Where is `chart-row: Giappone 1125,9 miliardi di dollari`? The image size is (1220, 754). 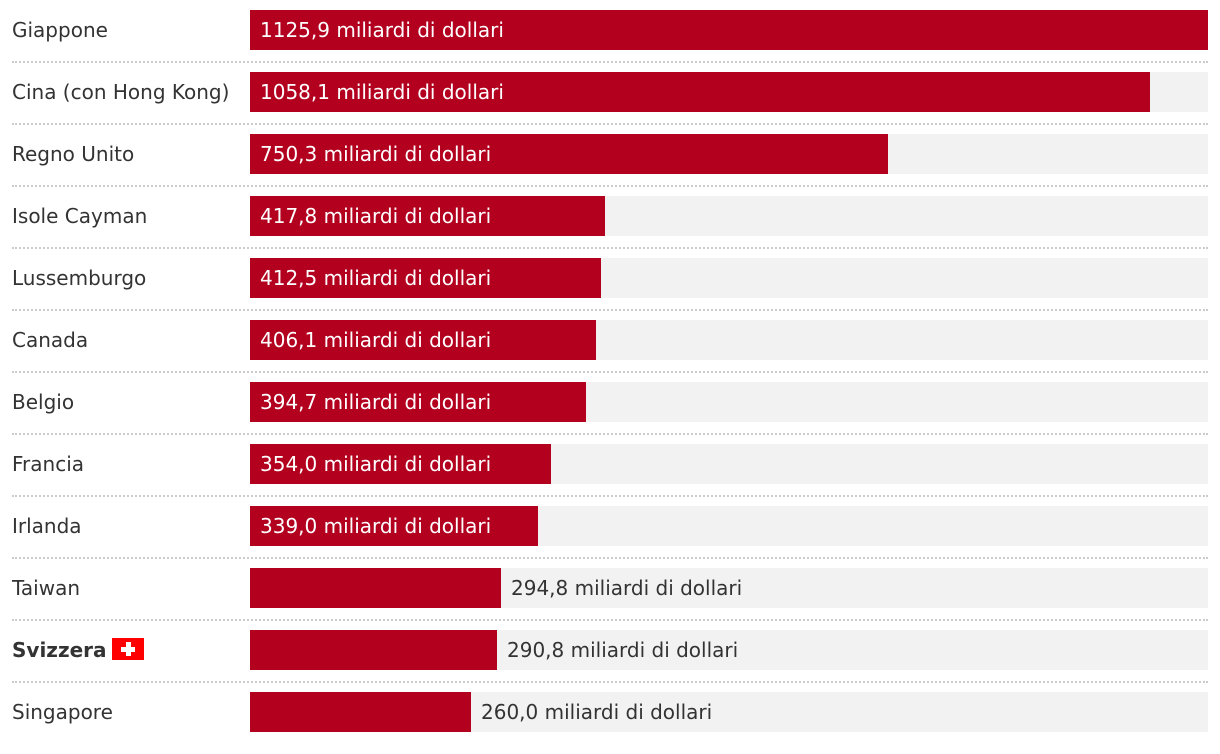 chart-row: Giappone 1125,9 miliardi di dollari is located at coordinates (604, 41).